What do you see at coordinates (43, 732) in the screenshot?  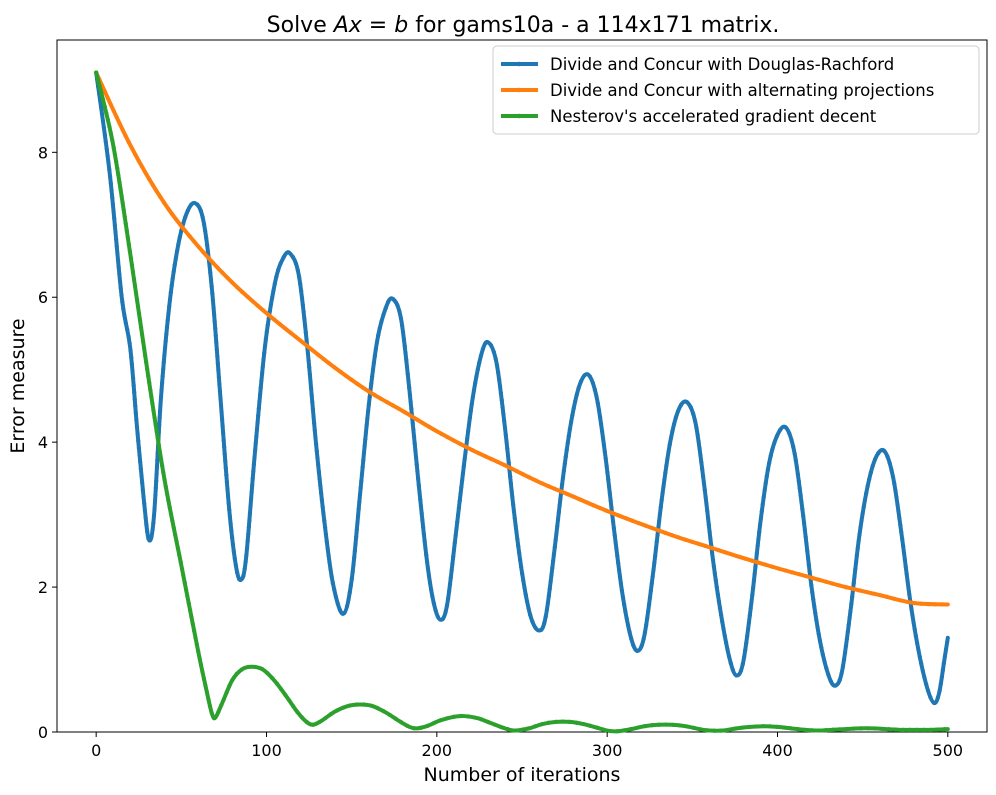 I see `y-tick-label: 0` at bounding box center [43, 732].